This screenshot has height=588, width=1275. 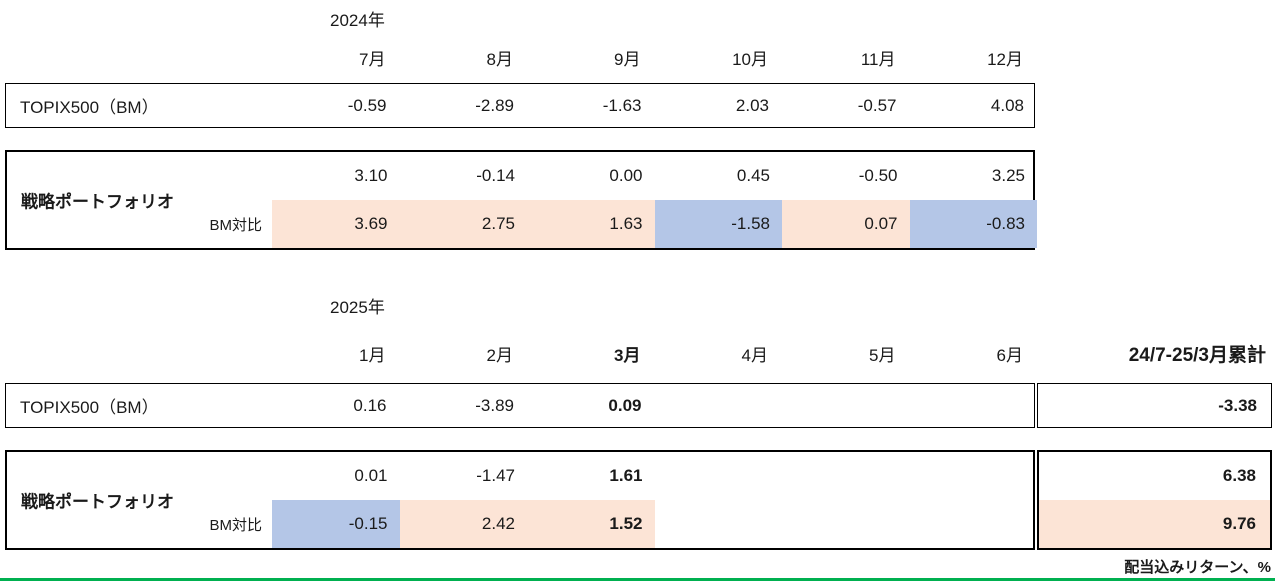 What do you see at coordinates (372, 355) in the screenshot?
I see `month-header: 1月` at bounding box center [372, 355].